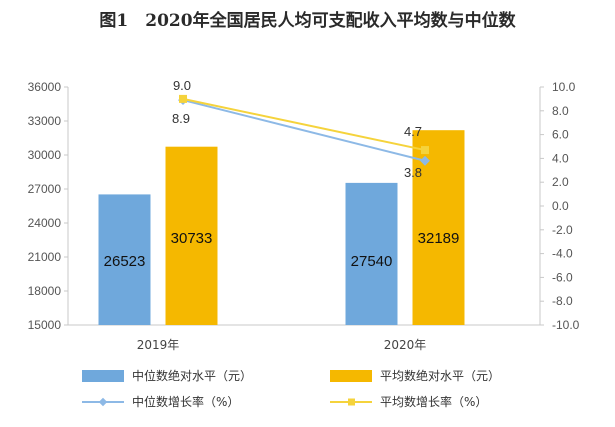  I want to click on legend-mean-line-marker, so click(351, 402).